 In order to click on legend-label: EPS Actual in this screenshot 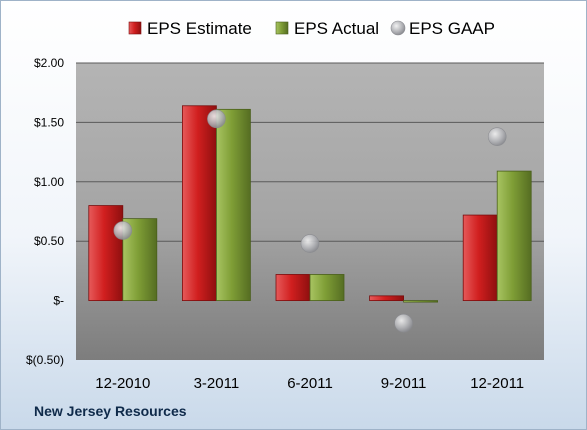, I will do `click(336, 28)`.